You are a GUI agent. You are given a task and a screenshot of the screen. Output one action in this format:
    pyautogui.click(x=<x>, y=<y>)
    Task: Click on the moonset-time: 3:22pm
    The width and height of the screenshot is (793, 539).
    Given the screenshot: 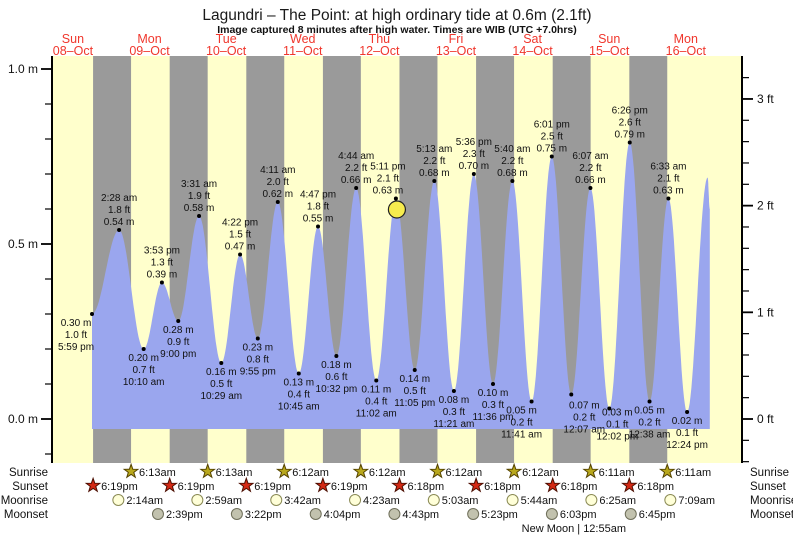 What is the action you would take?
    pyautogui.click(x=263, y=515)
    